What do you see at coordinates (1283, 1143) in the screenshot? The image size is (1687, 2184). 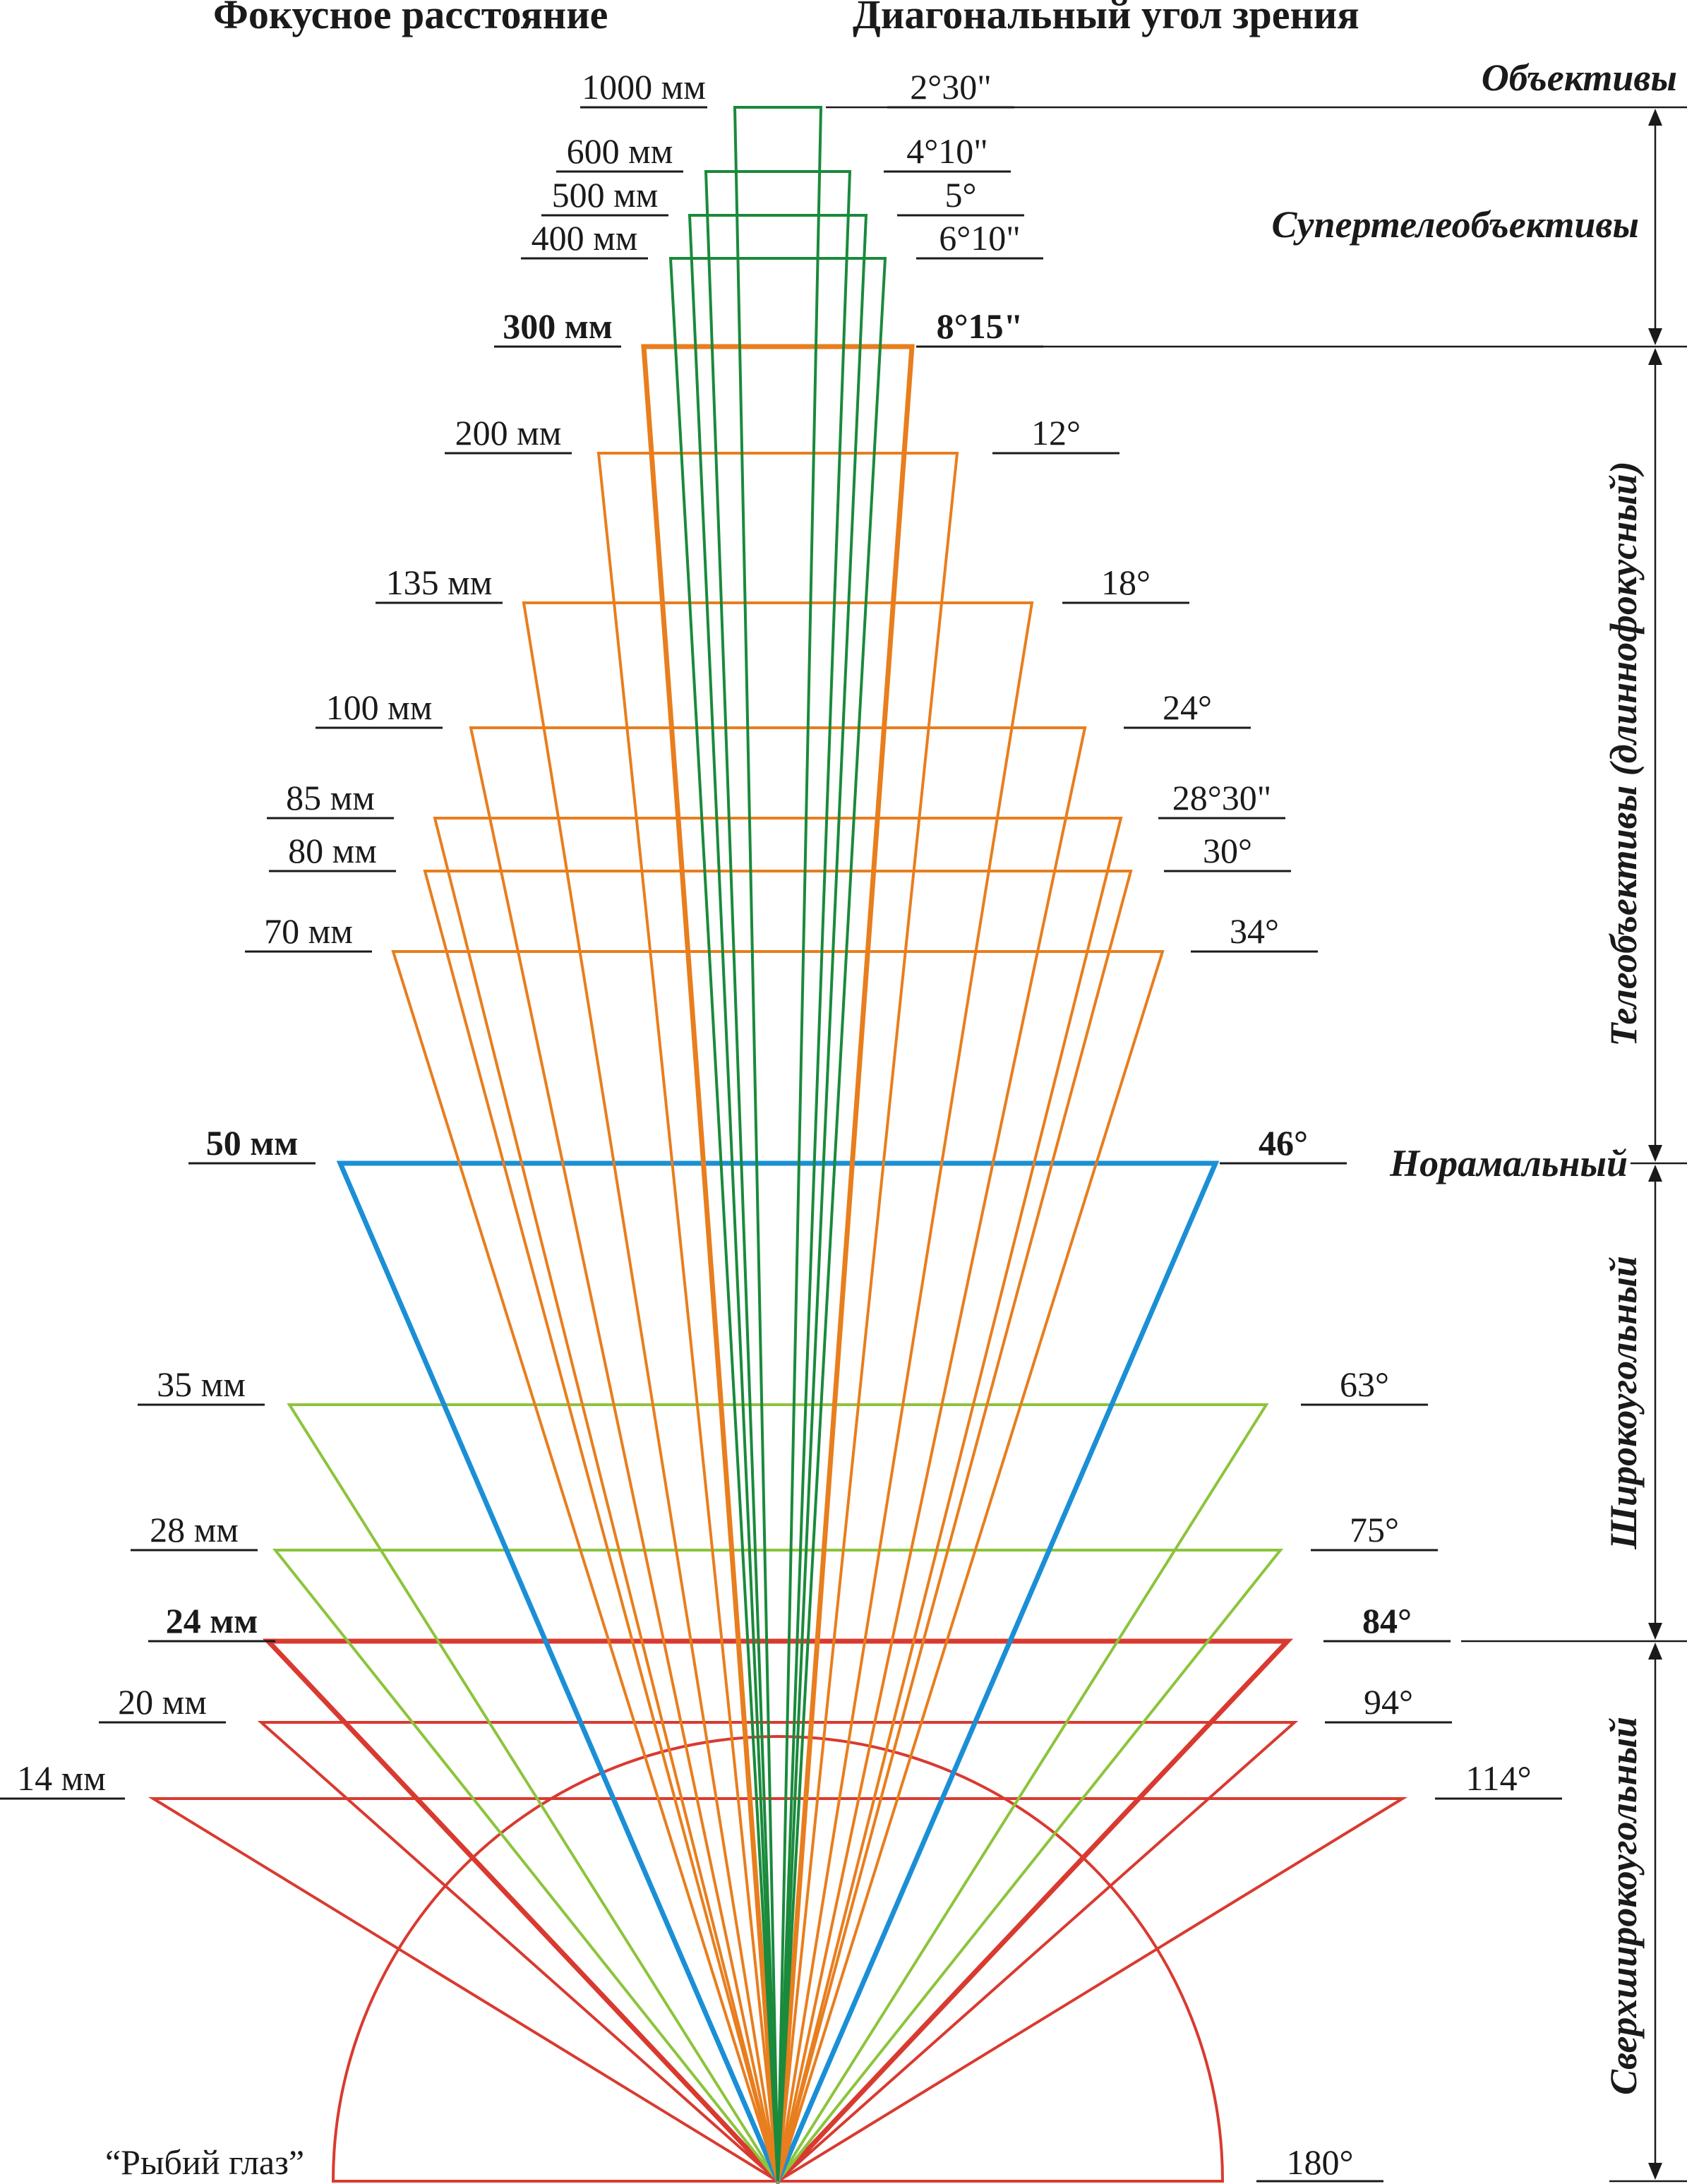 I see `view-angle-label: 46°` at bounding box center [1283, 1143].